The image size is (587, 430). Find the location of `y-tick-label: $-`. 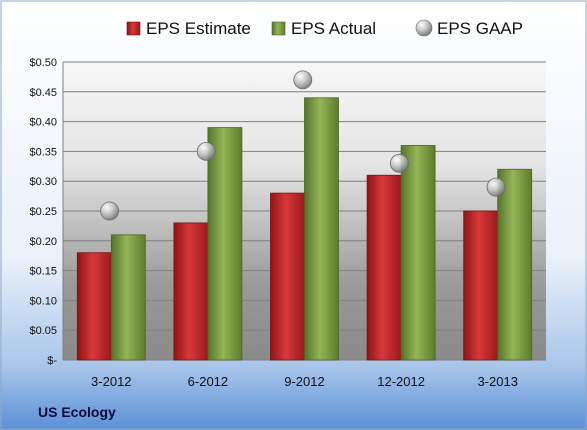

y-tick-label: $- is located at coordinates (52, 361).